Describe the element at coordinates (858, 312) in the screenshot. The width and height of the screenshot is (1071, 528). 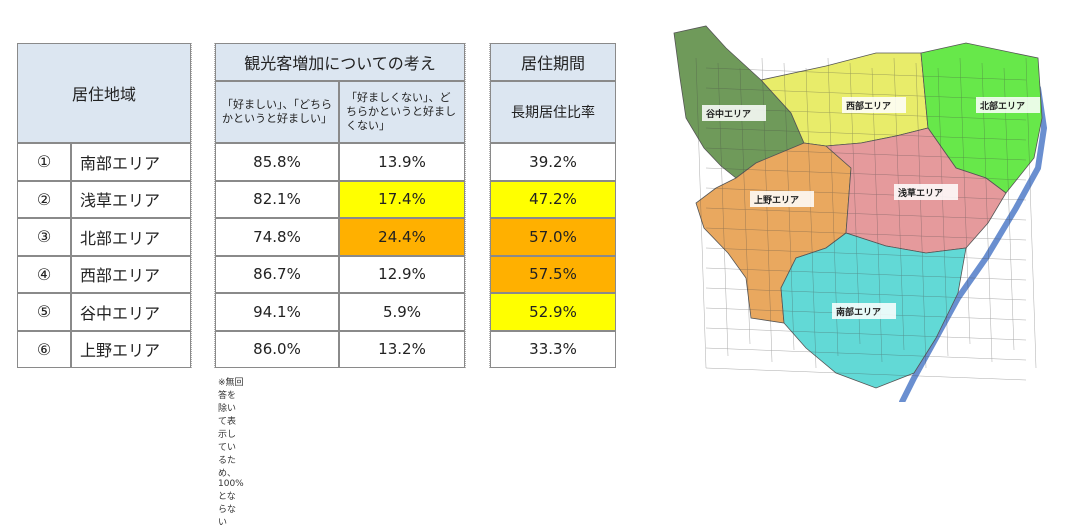
I see `svg-text: 南部エリア` at that location.